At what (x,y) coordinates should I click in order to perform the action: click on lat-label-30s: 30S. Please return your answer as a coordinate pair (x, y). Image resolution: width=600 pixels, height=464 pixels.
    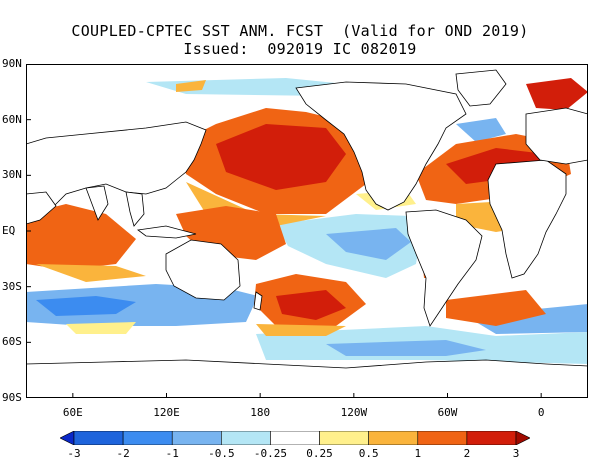
    Looking at the image, I should click on (12, 286).